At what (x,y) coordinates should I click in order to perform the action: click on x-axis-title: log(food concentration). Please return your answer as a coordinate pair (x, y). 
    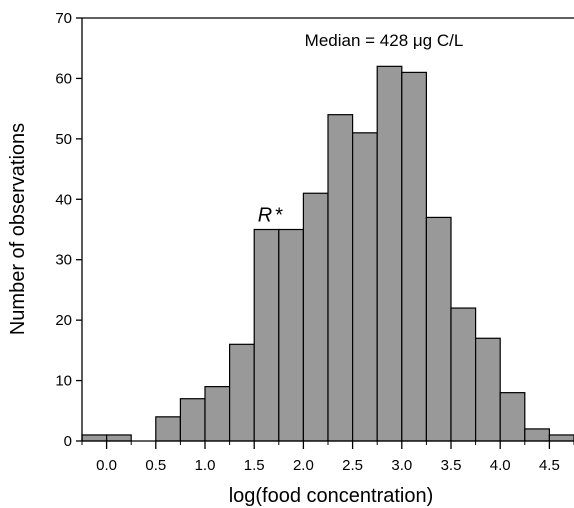
    Looking at the image, I should click on (331, 496).